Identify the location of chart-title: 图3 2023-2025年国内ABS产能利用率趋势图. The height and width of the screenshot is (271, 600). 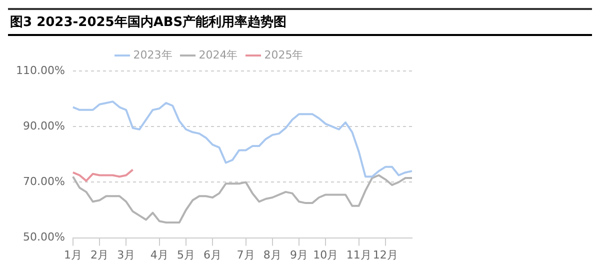
(300, 22).